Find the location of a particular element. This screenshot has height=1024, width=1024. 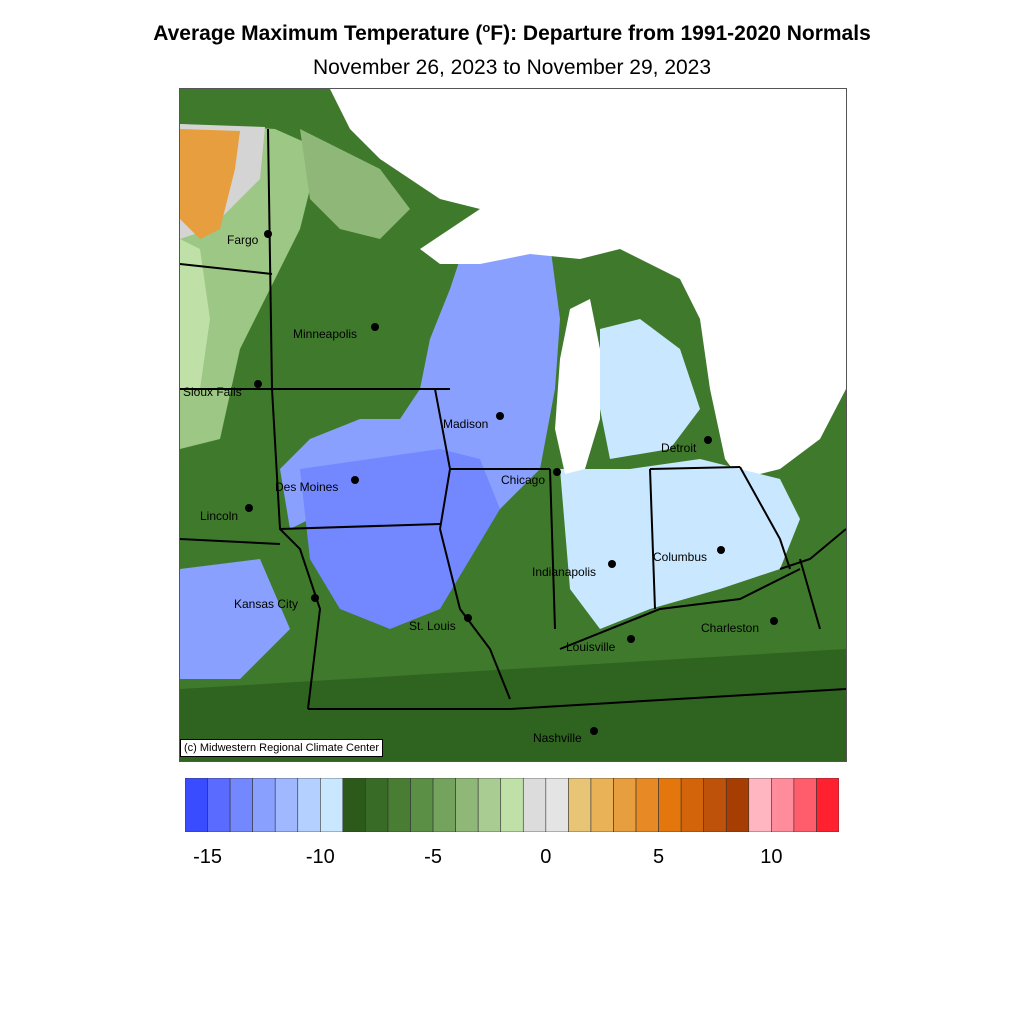

region-green-minnesota is located at coordinates (355, 184).